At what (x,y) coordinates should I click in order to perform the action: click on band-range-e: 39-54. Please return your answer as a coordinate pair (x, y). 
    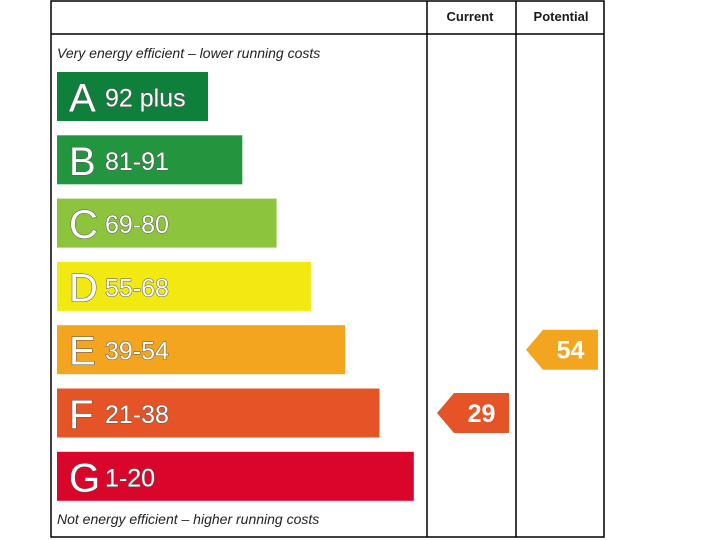
    Looking at the image, I should click on (137, 352).